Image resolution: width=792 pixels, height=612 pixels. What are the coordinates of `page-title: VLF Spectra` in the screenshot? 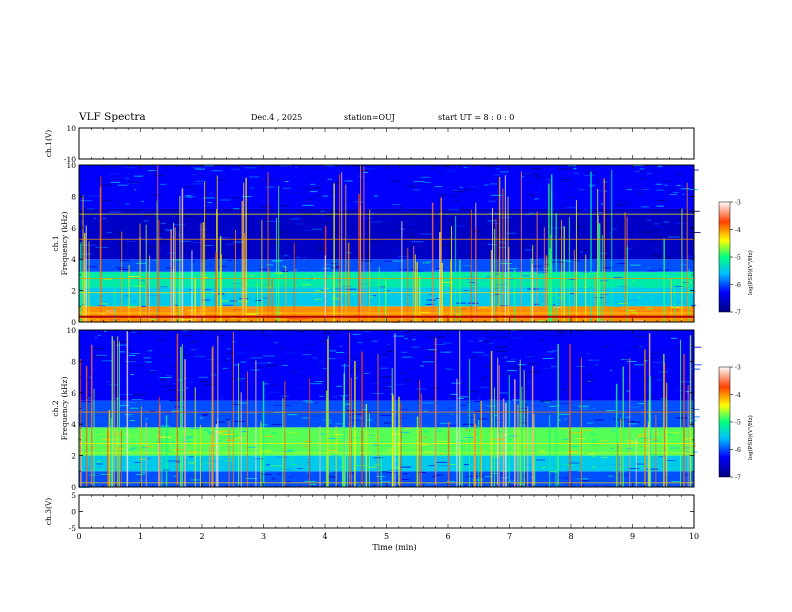 It's located at (112, 117).